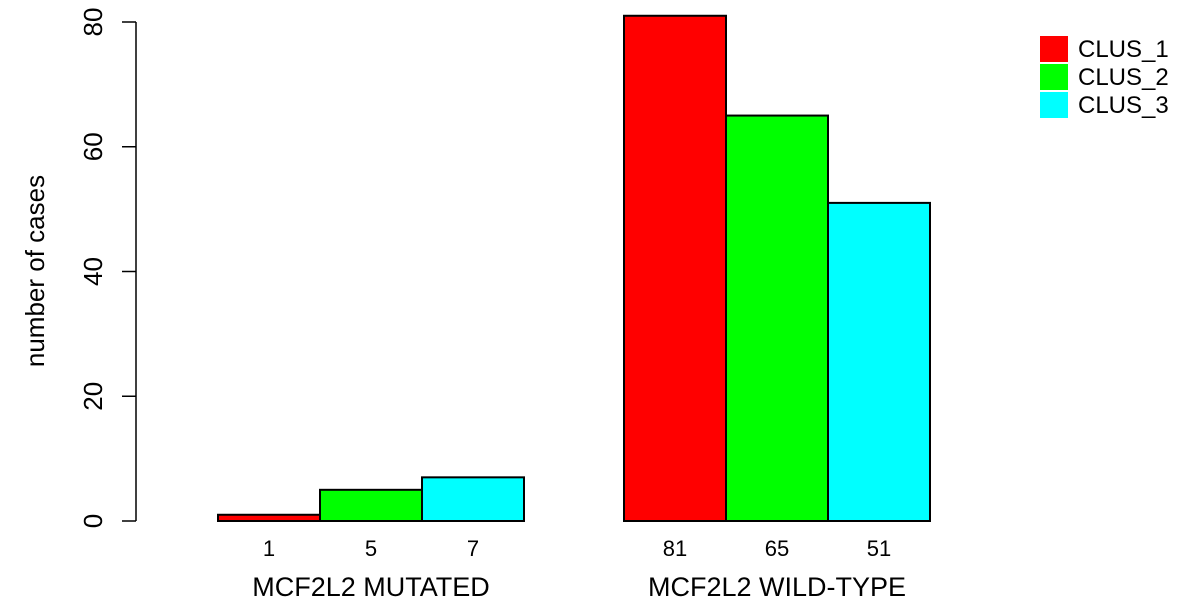 Image resolution: width=1201 pixels, height=607 pixels. I want to click on bar-value-label: 65, so click(777, 548).